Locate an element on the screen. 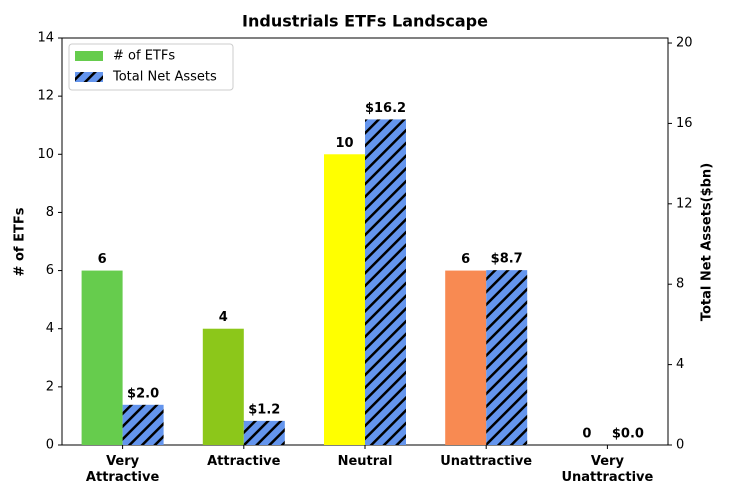 This screenshot has height=500, width=730. y-tick-label: 10 is located at coordinates (45, 154).